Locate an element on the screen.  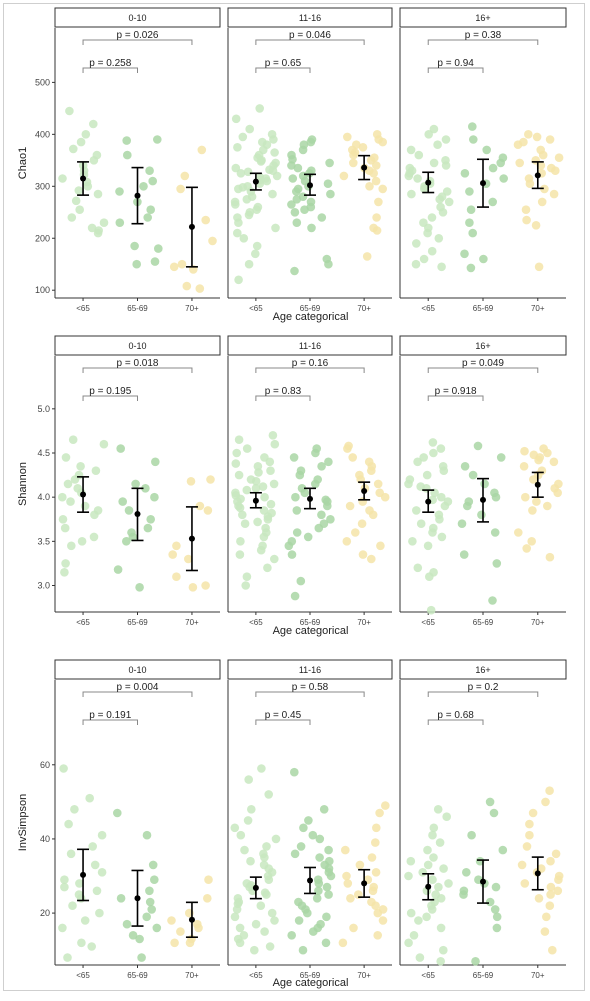
p-value-label: p = 0.049 is located at coordinates (483, 363).